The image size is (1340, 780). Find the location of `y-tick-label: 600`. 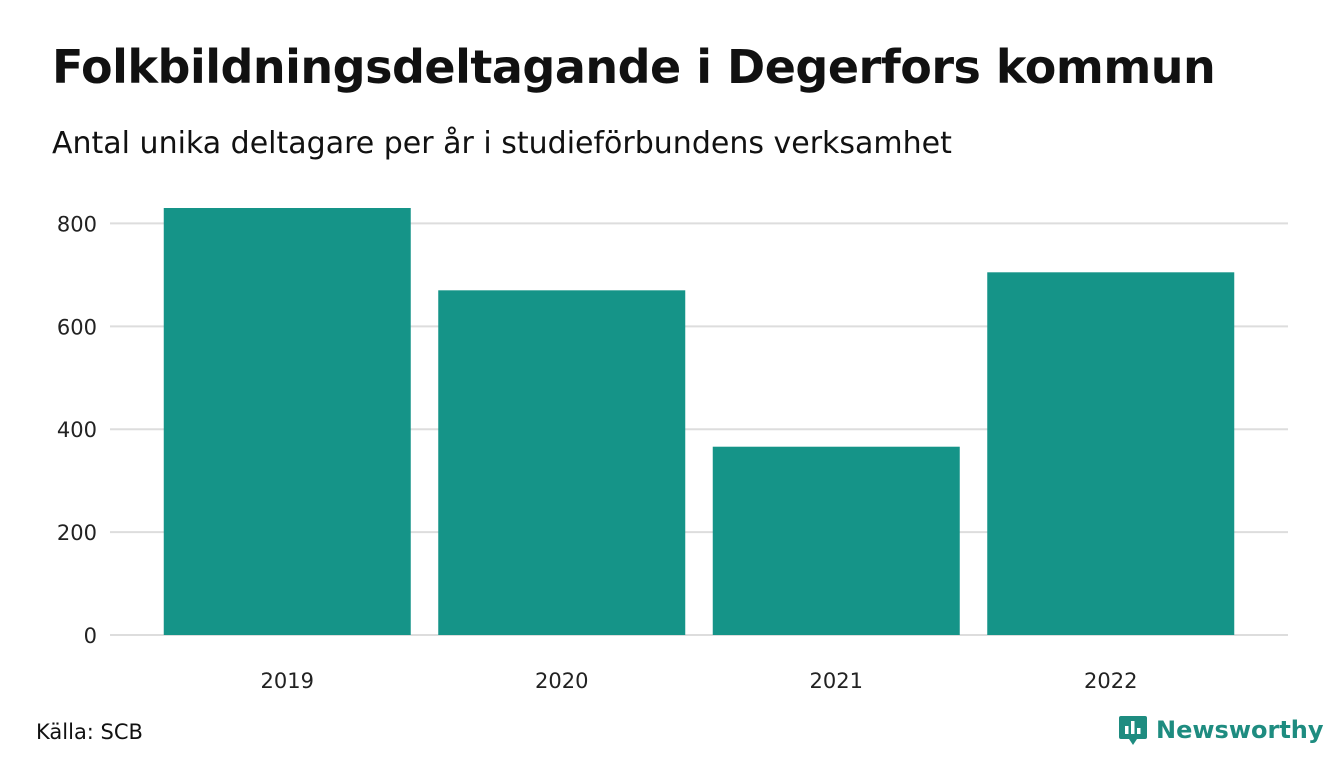

y-tick-label: 600 is located at coordinates (77, 327).